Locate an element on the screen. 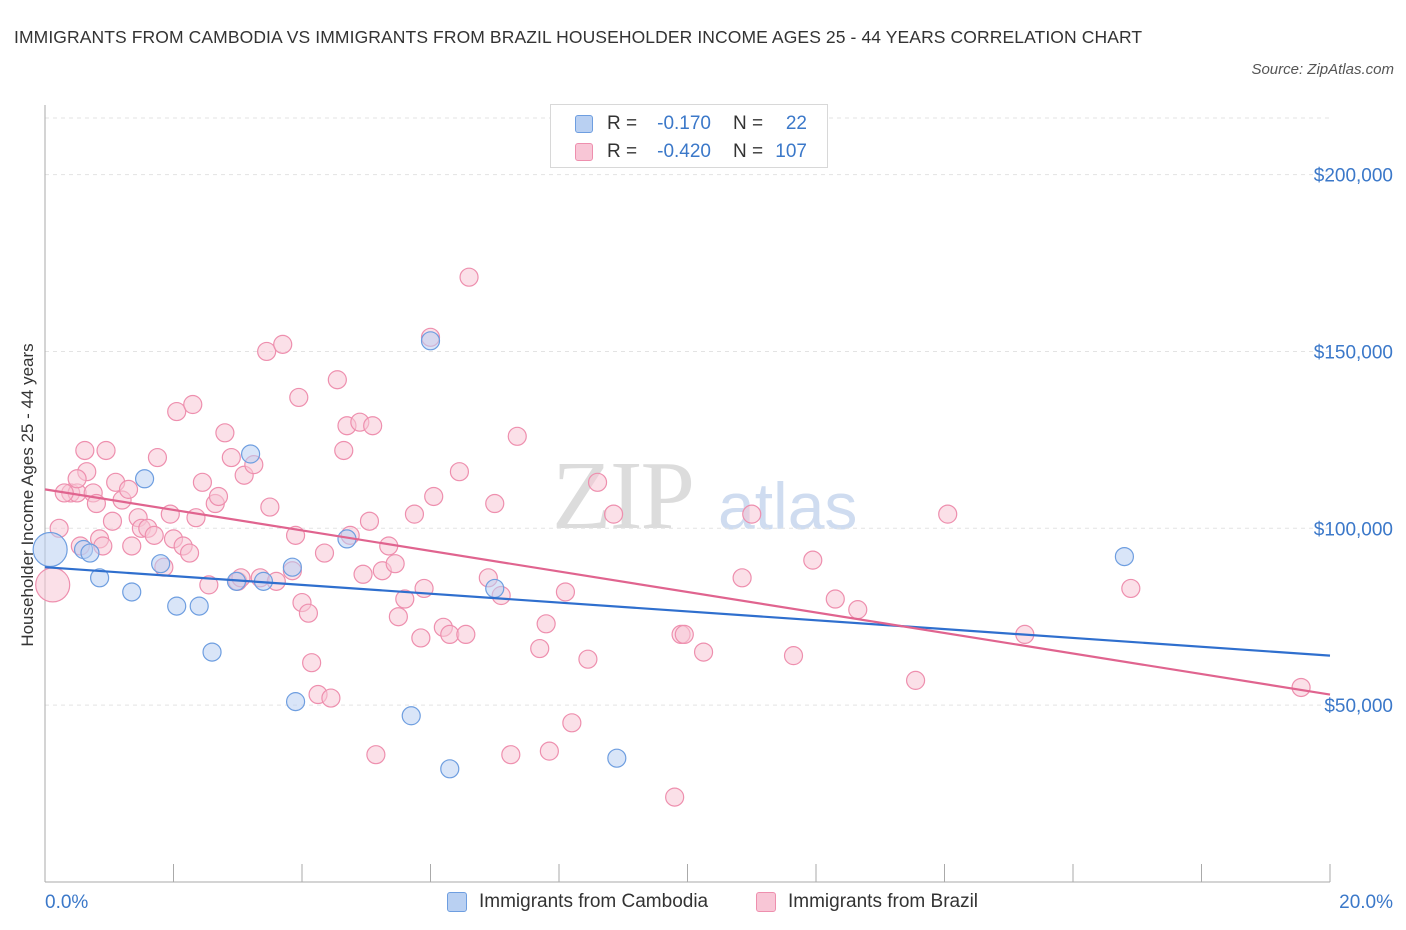 The height and width of the screenshot is (930, 1406). bottom-legend-brazil: Immigrants from Brazil is located at coordinates (867, 902).